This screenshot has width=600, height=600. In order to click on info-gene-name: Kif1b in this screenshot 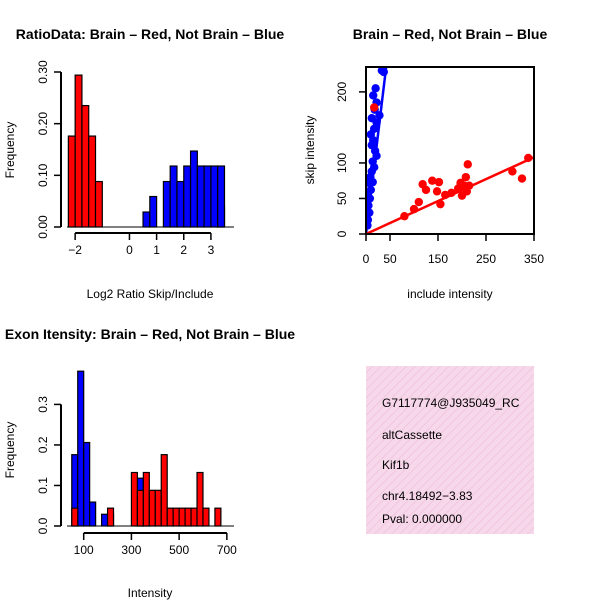, I will do `click(396, 465)`.